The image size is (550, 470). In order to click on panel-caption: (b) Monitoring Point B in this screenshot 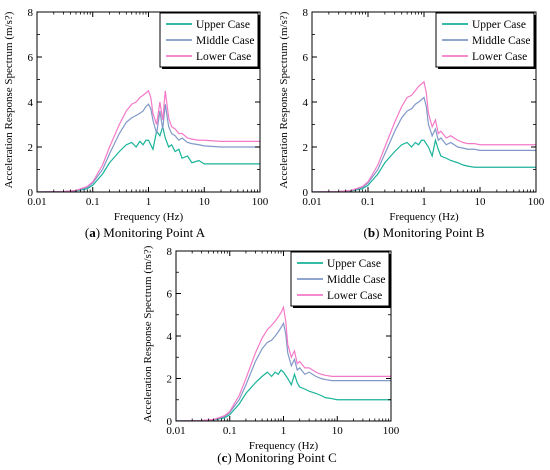, I will do `click(423, 232)`.